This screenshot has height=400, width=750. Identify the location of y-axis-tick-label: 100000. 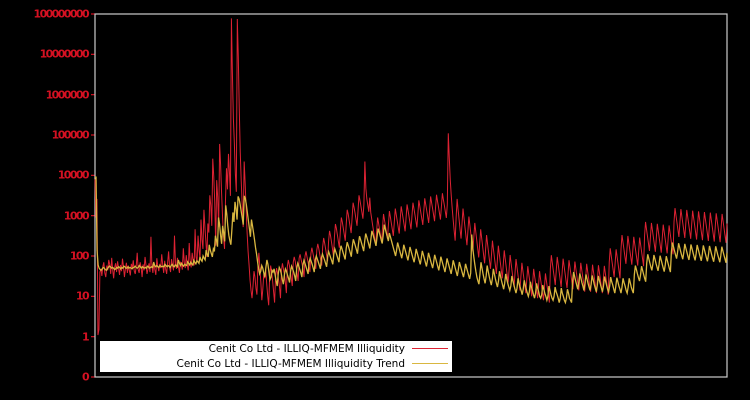
(70, 135).